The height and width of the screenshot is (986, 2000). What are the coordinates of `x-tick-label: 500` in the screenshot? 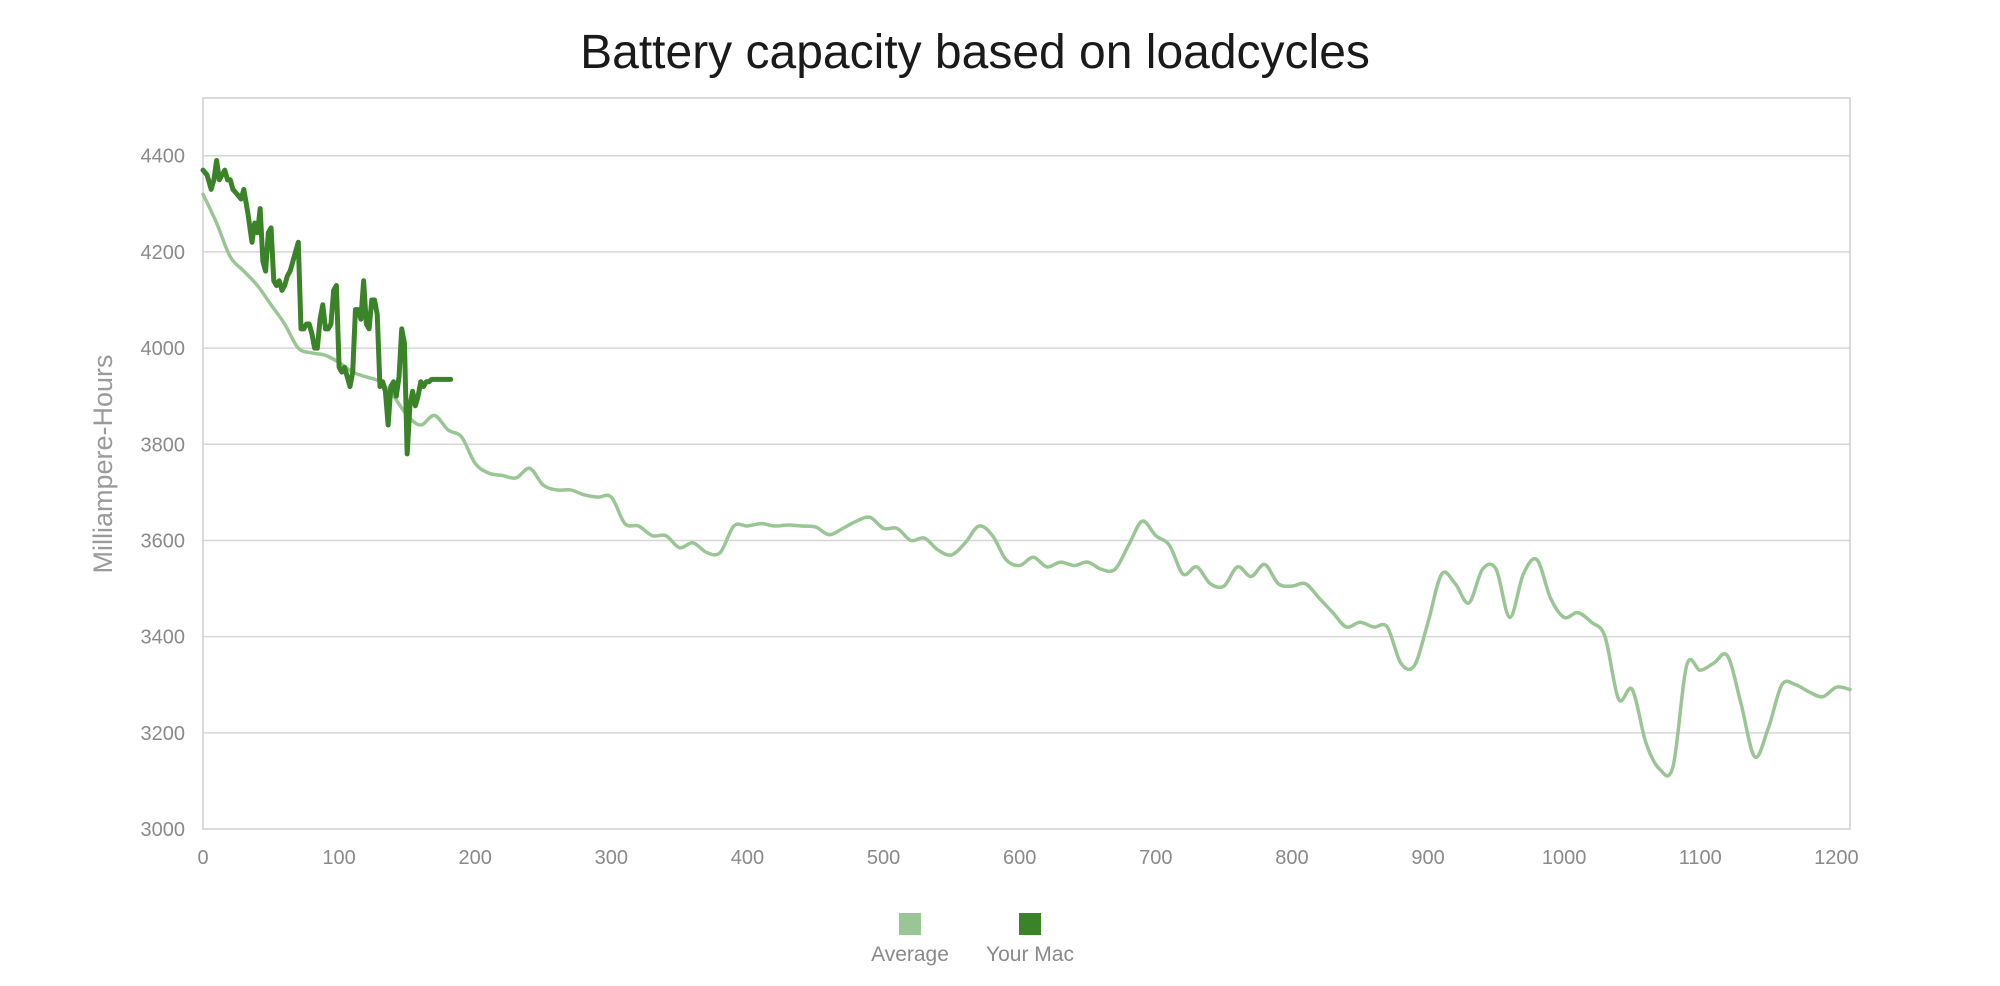 It's located at (883, 858).